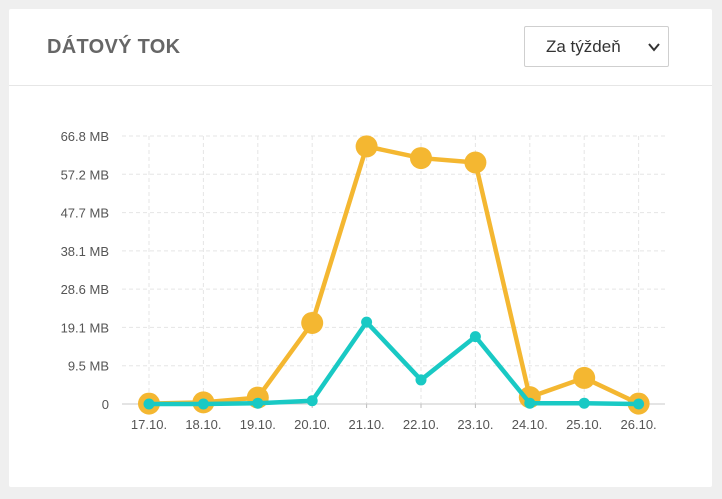  Describe the element at coordinates (421, 424) in the screenshot. I see `x-tick-label: 22.10.` at that location.